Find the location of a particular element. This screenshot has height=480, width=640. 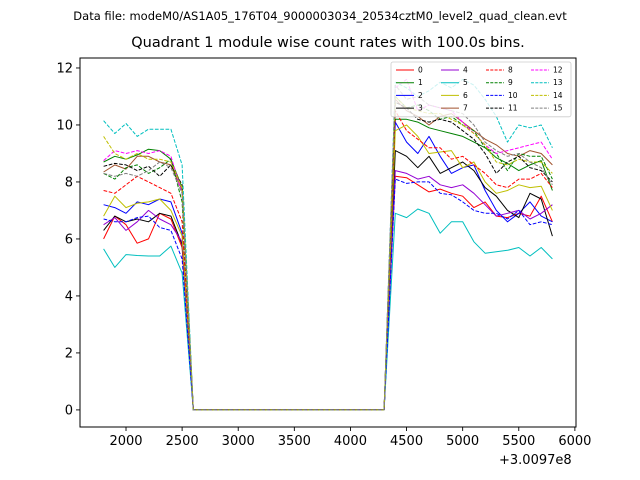

y-tick-label: 6 is located at coordinates (69, 239).